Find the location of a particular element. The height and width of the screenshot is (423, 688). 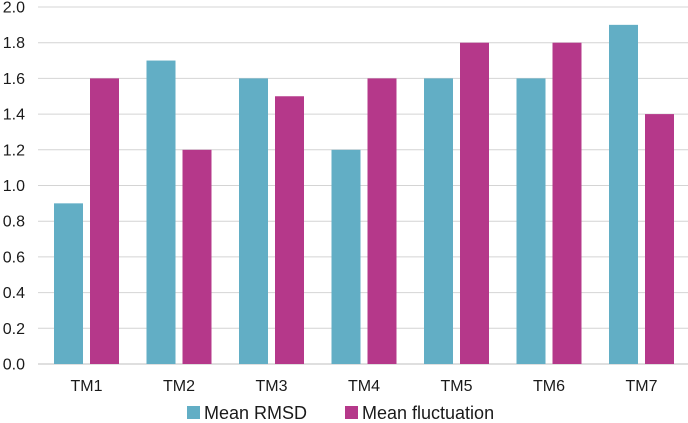

bar-mean-fluctuation-tm3 is located at coordinates (289, 230).